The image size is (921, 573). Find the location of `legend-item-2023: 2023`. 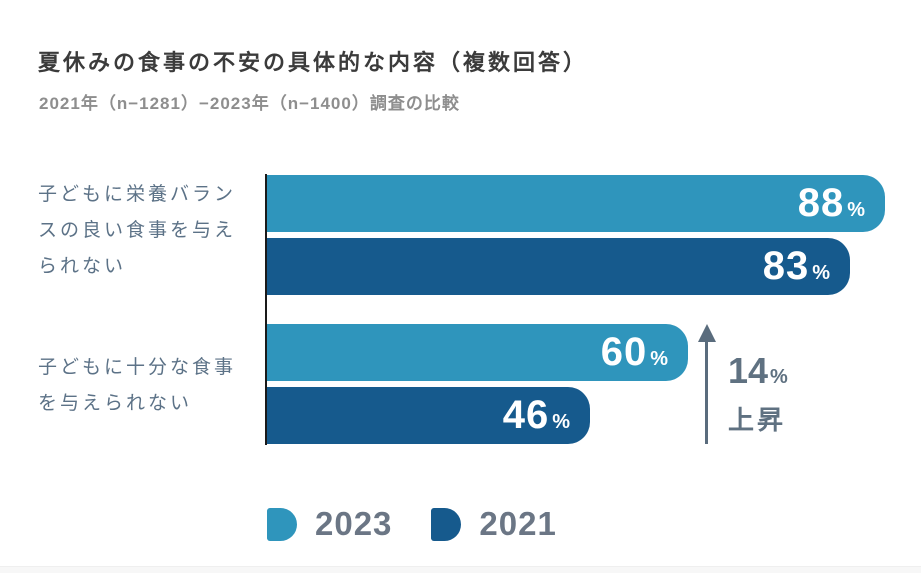

legend-item-2023: 2023 is located at coordinates (329, 524).